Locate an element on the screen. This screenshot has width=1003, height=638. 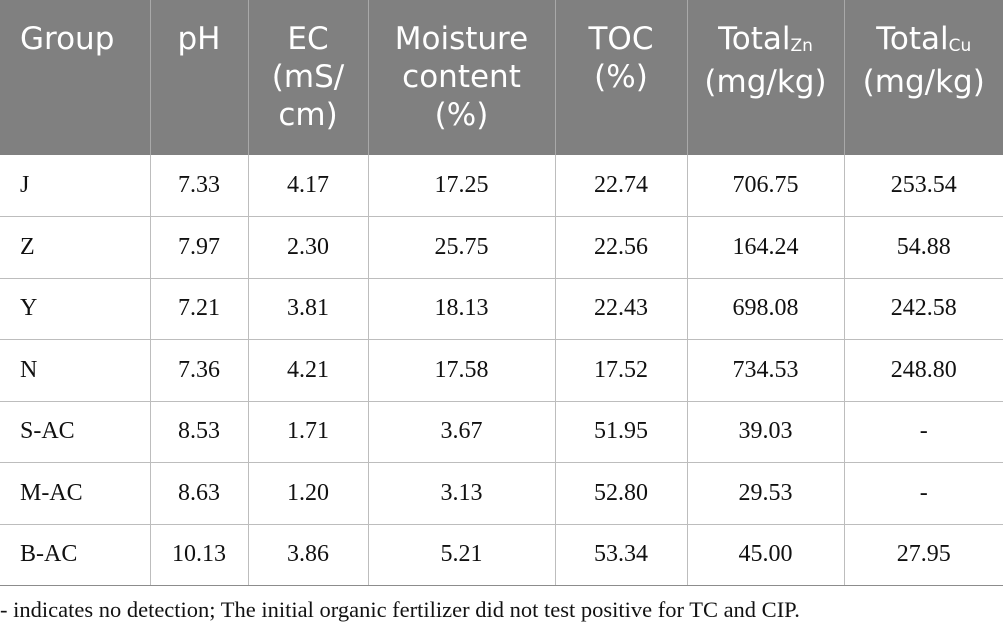
table-row: N 7.36 4.21 17.58 17.52 734.53 248.80 is located at coordinates (501, 370).